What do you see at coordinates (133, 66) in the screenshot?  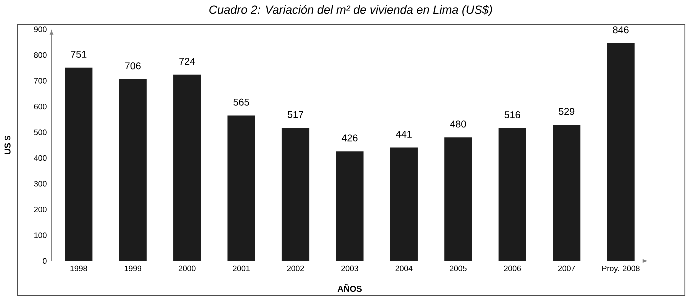 I see `data-label: 706` at bounding box center [133, 66].